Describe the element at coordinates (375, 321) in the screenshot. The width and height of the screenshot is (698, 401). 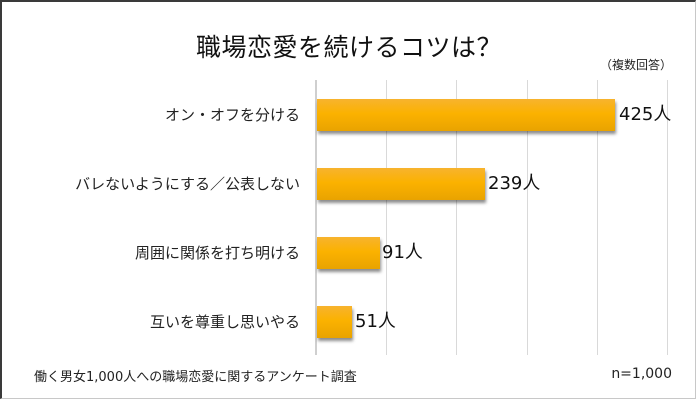
I see `value-label: 51人` at that location.